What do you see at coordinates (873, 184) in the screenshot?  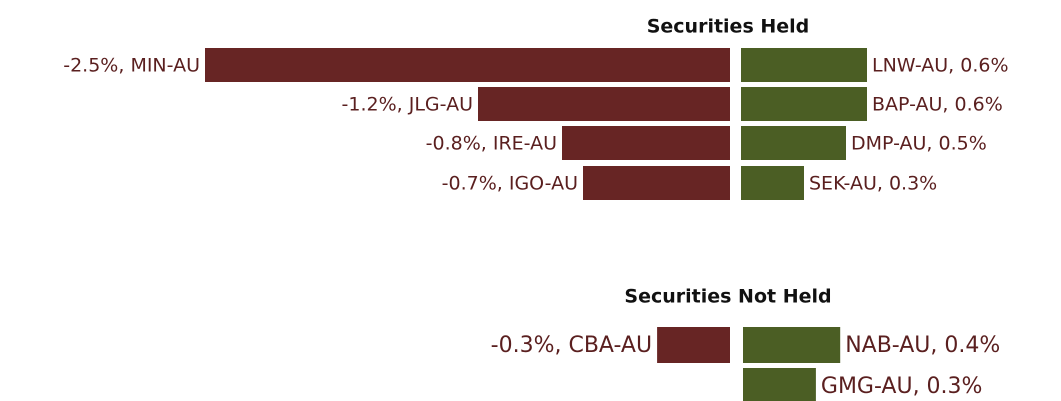 I see `data-label: SEK-AU, 0.3%` at bounding box center [873, 184].